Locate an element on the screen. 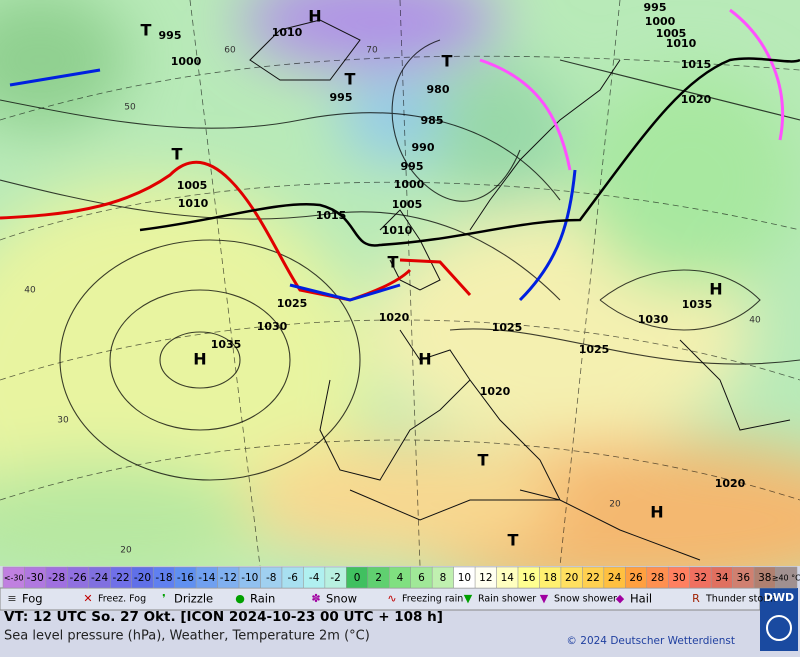 The height and width of the screenshot is (657, 800). colorbar-label: -18 is located at coordinates (163, 578).